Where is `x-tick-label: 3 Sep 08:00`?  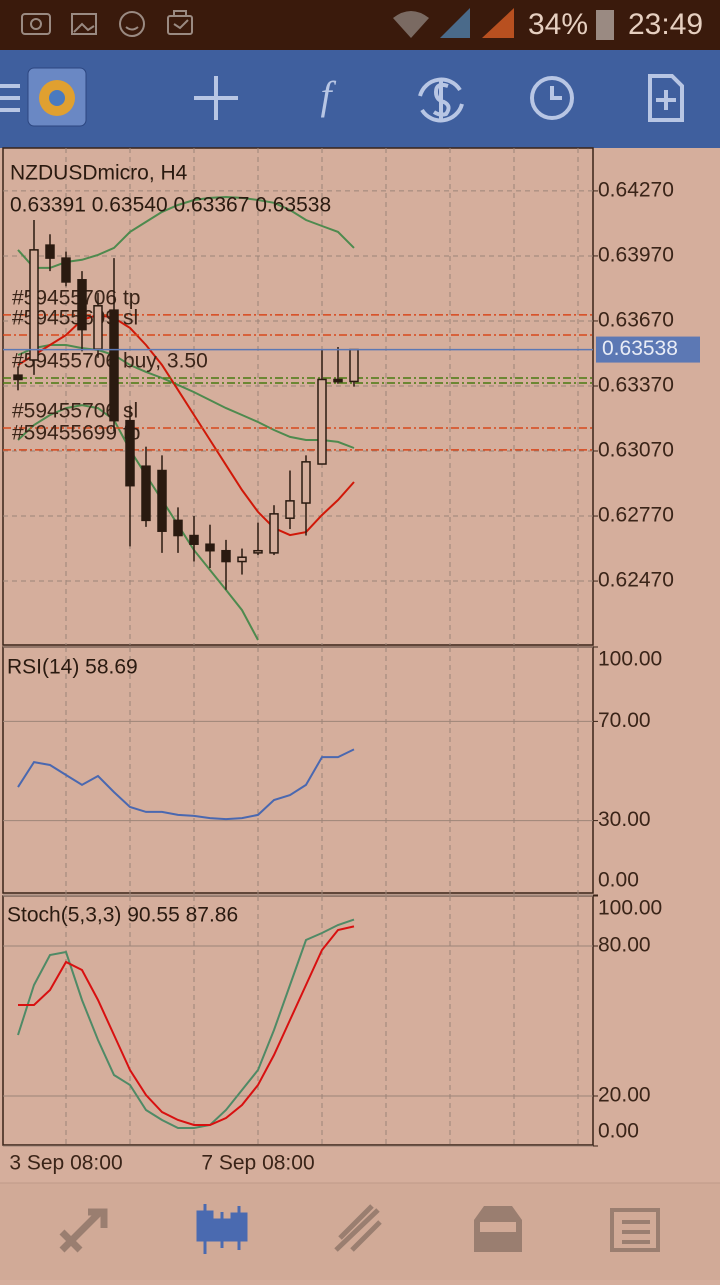 x-tick-label: 3 Sep 08:00 is located at coordinates (65, 1163).